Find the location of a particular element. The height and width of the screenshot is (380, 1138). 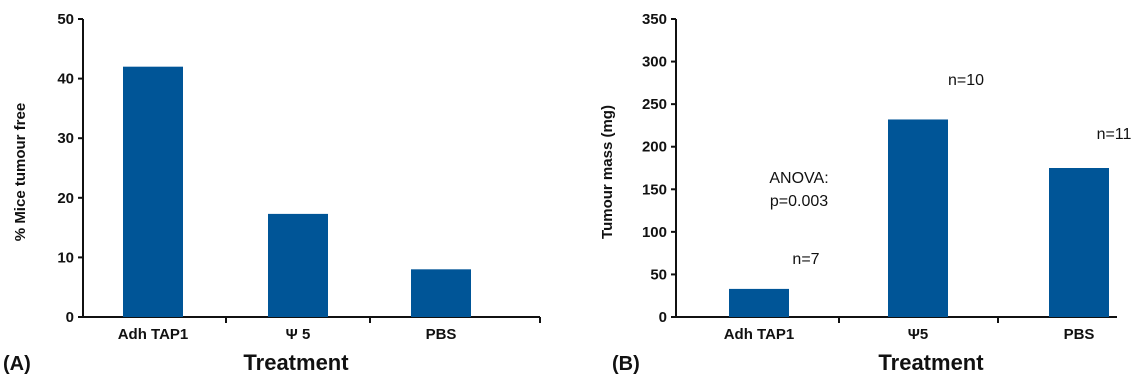

chart-b-x-axis-title: Treatment is located at coordinates (931, 362).